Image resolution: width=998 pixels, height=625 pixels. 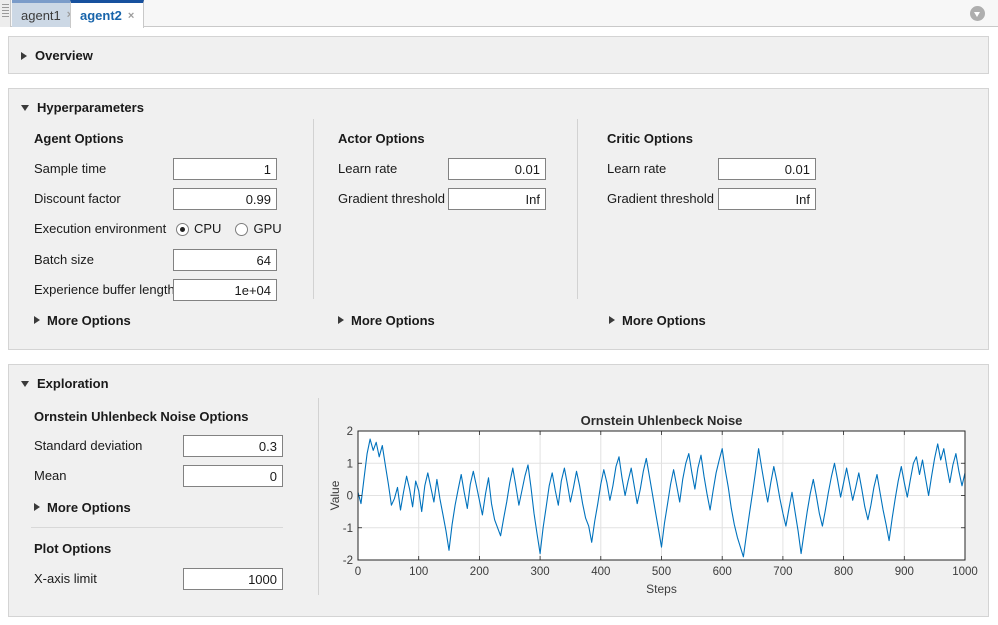 What do you see at coordinates (171, 169) in the screenshot?
I see `sample-time-row: Sample time` at bounding box center [171, 169].